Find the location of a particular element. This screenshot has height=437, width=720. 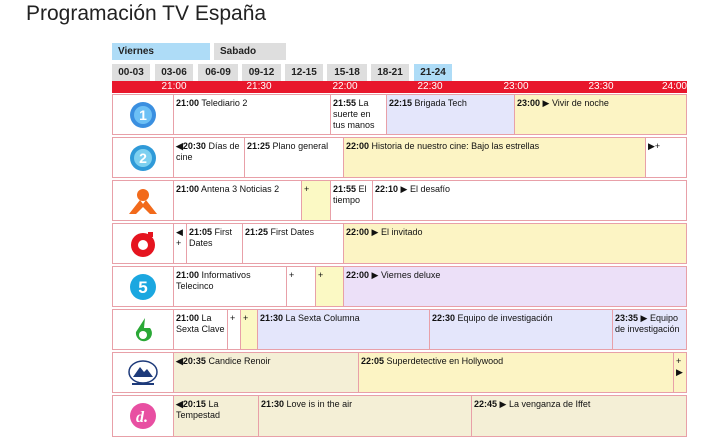

channel-logo-paramount is located at coordinates (143, 372).